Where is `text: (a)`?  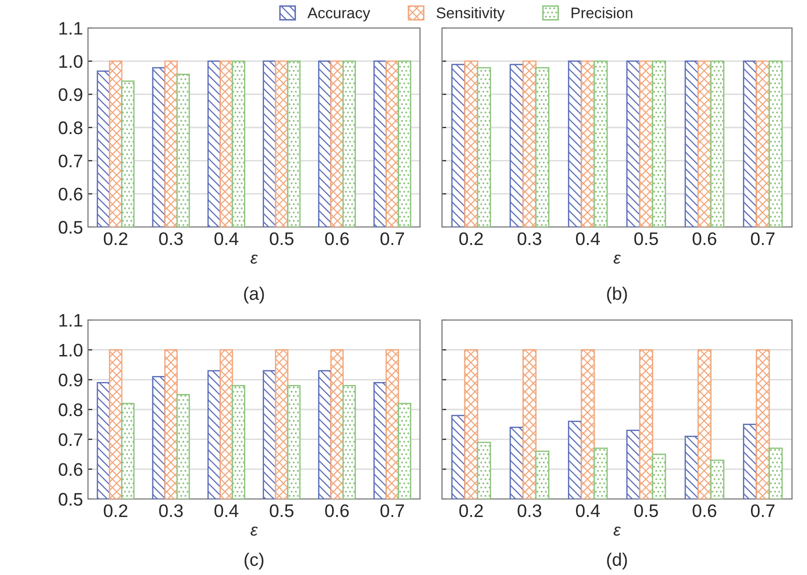
text: (a) is located at coordinates (254, 295).